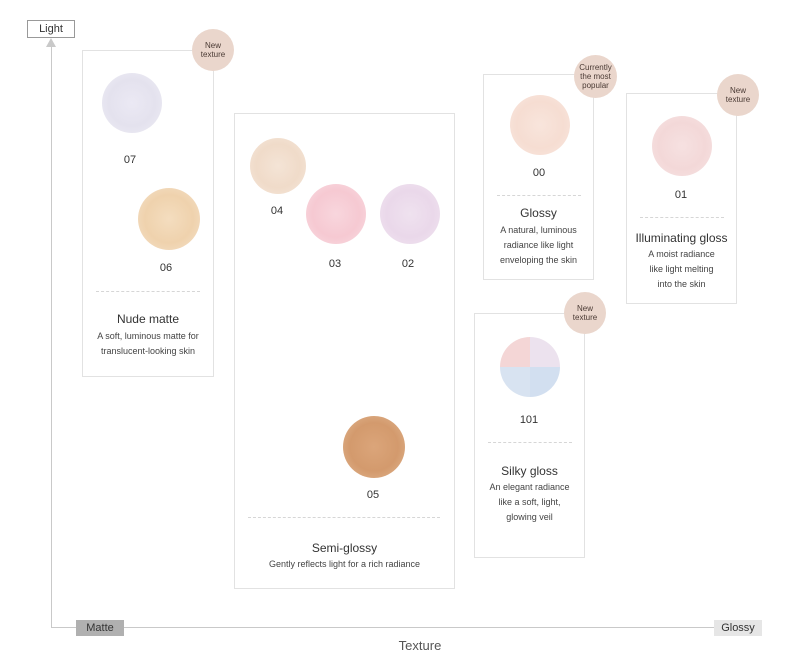  What do you see at coordinates (681, 195) in the screenshot?
I see `shade-code-01: 01` at bounding box center [681, 195].